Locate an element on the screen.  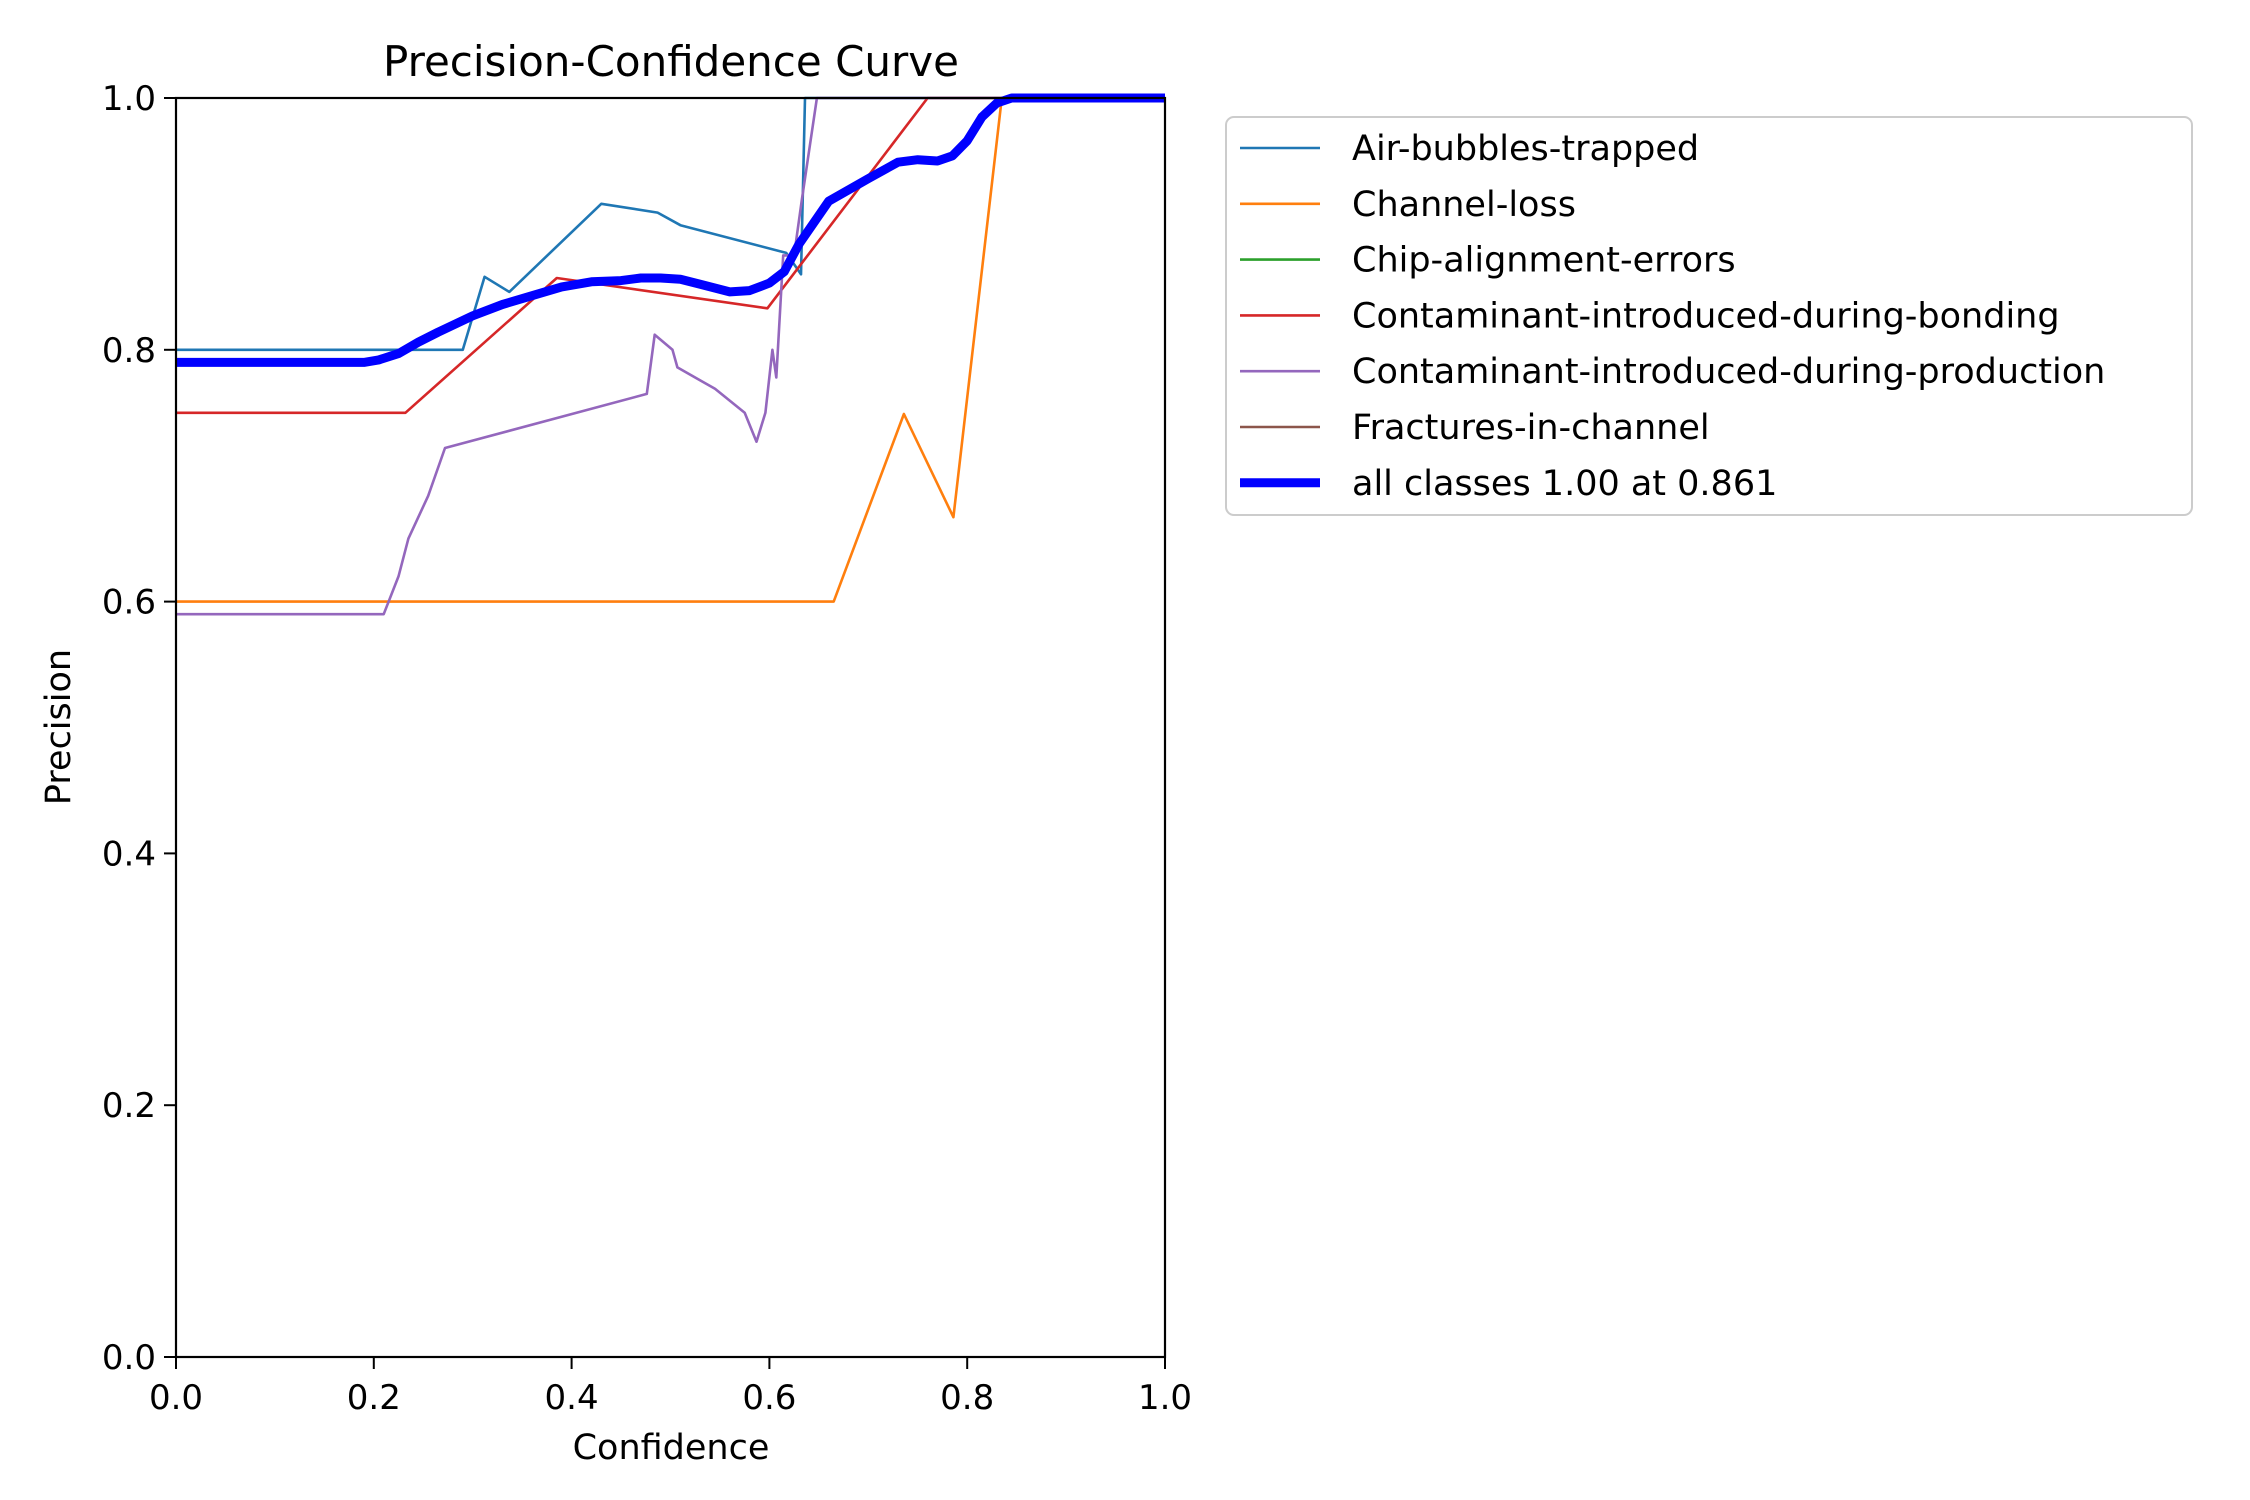
legend-label-5: Fractures-in-channel is located at coordinates (1531, 428).